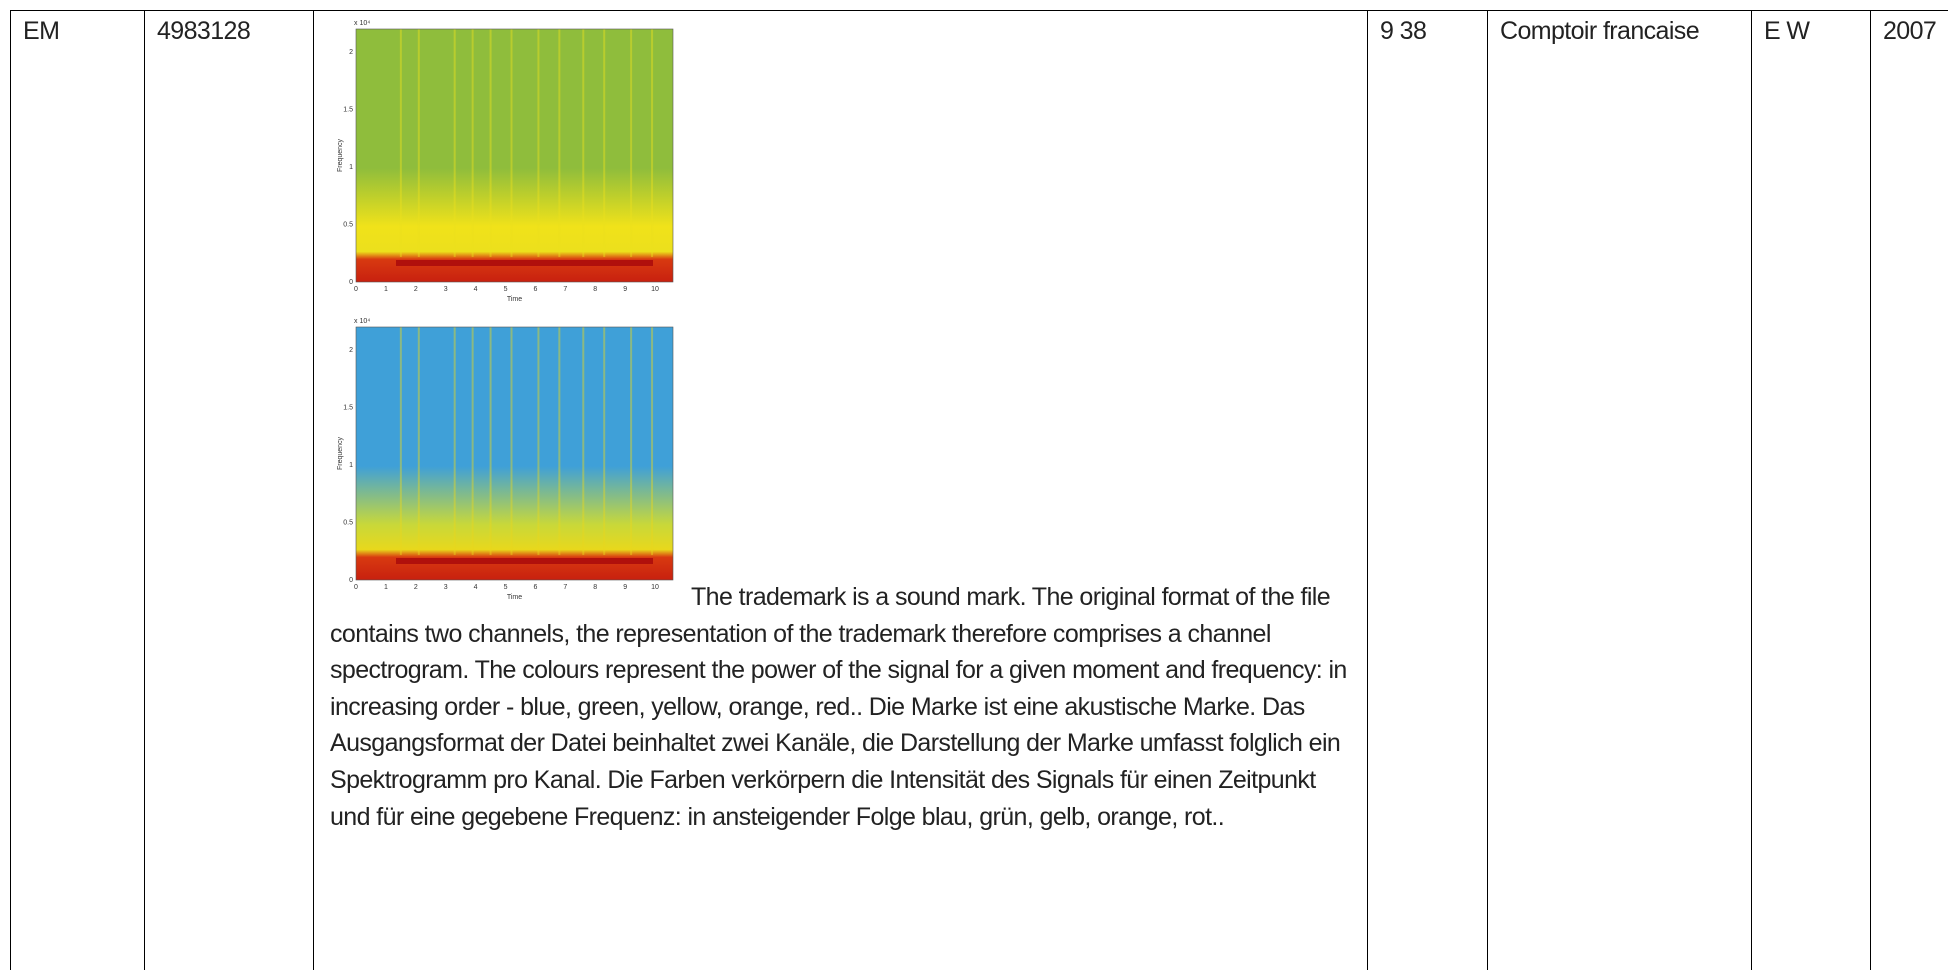 This screenshot has width=1948, height=970. Describe the element at coordinates (77, 490) in the screenshot. I see `kind-cell: EM` at that location.